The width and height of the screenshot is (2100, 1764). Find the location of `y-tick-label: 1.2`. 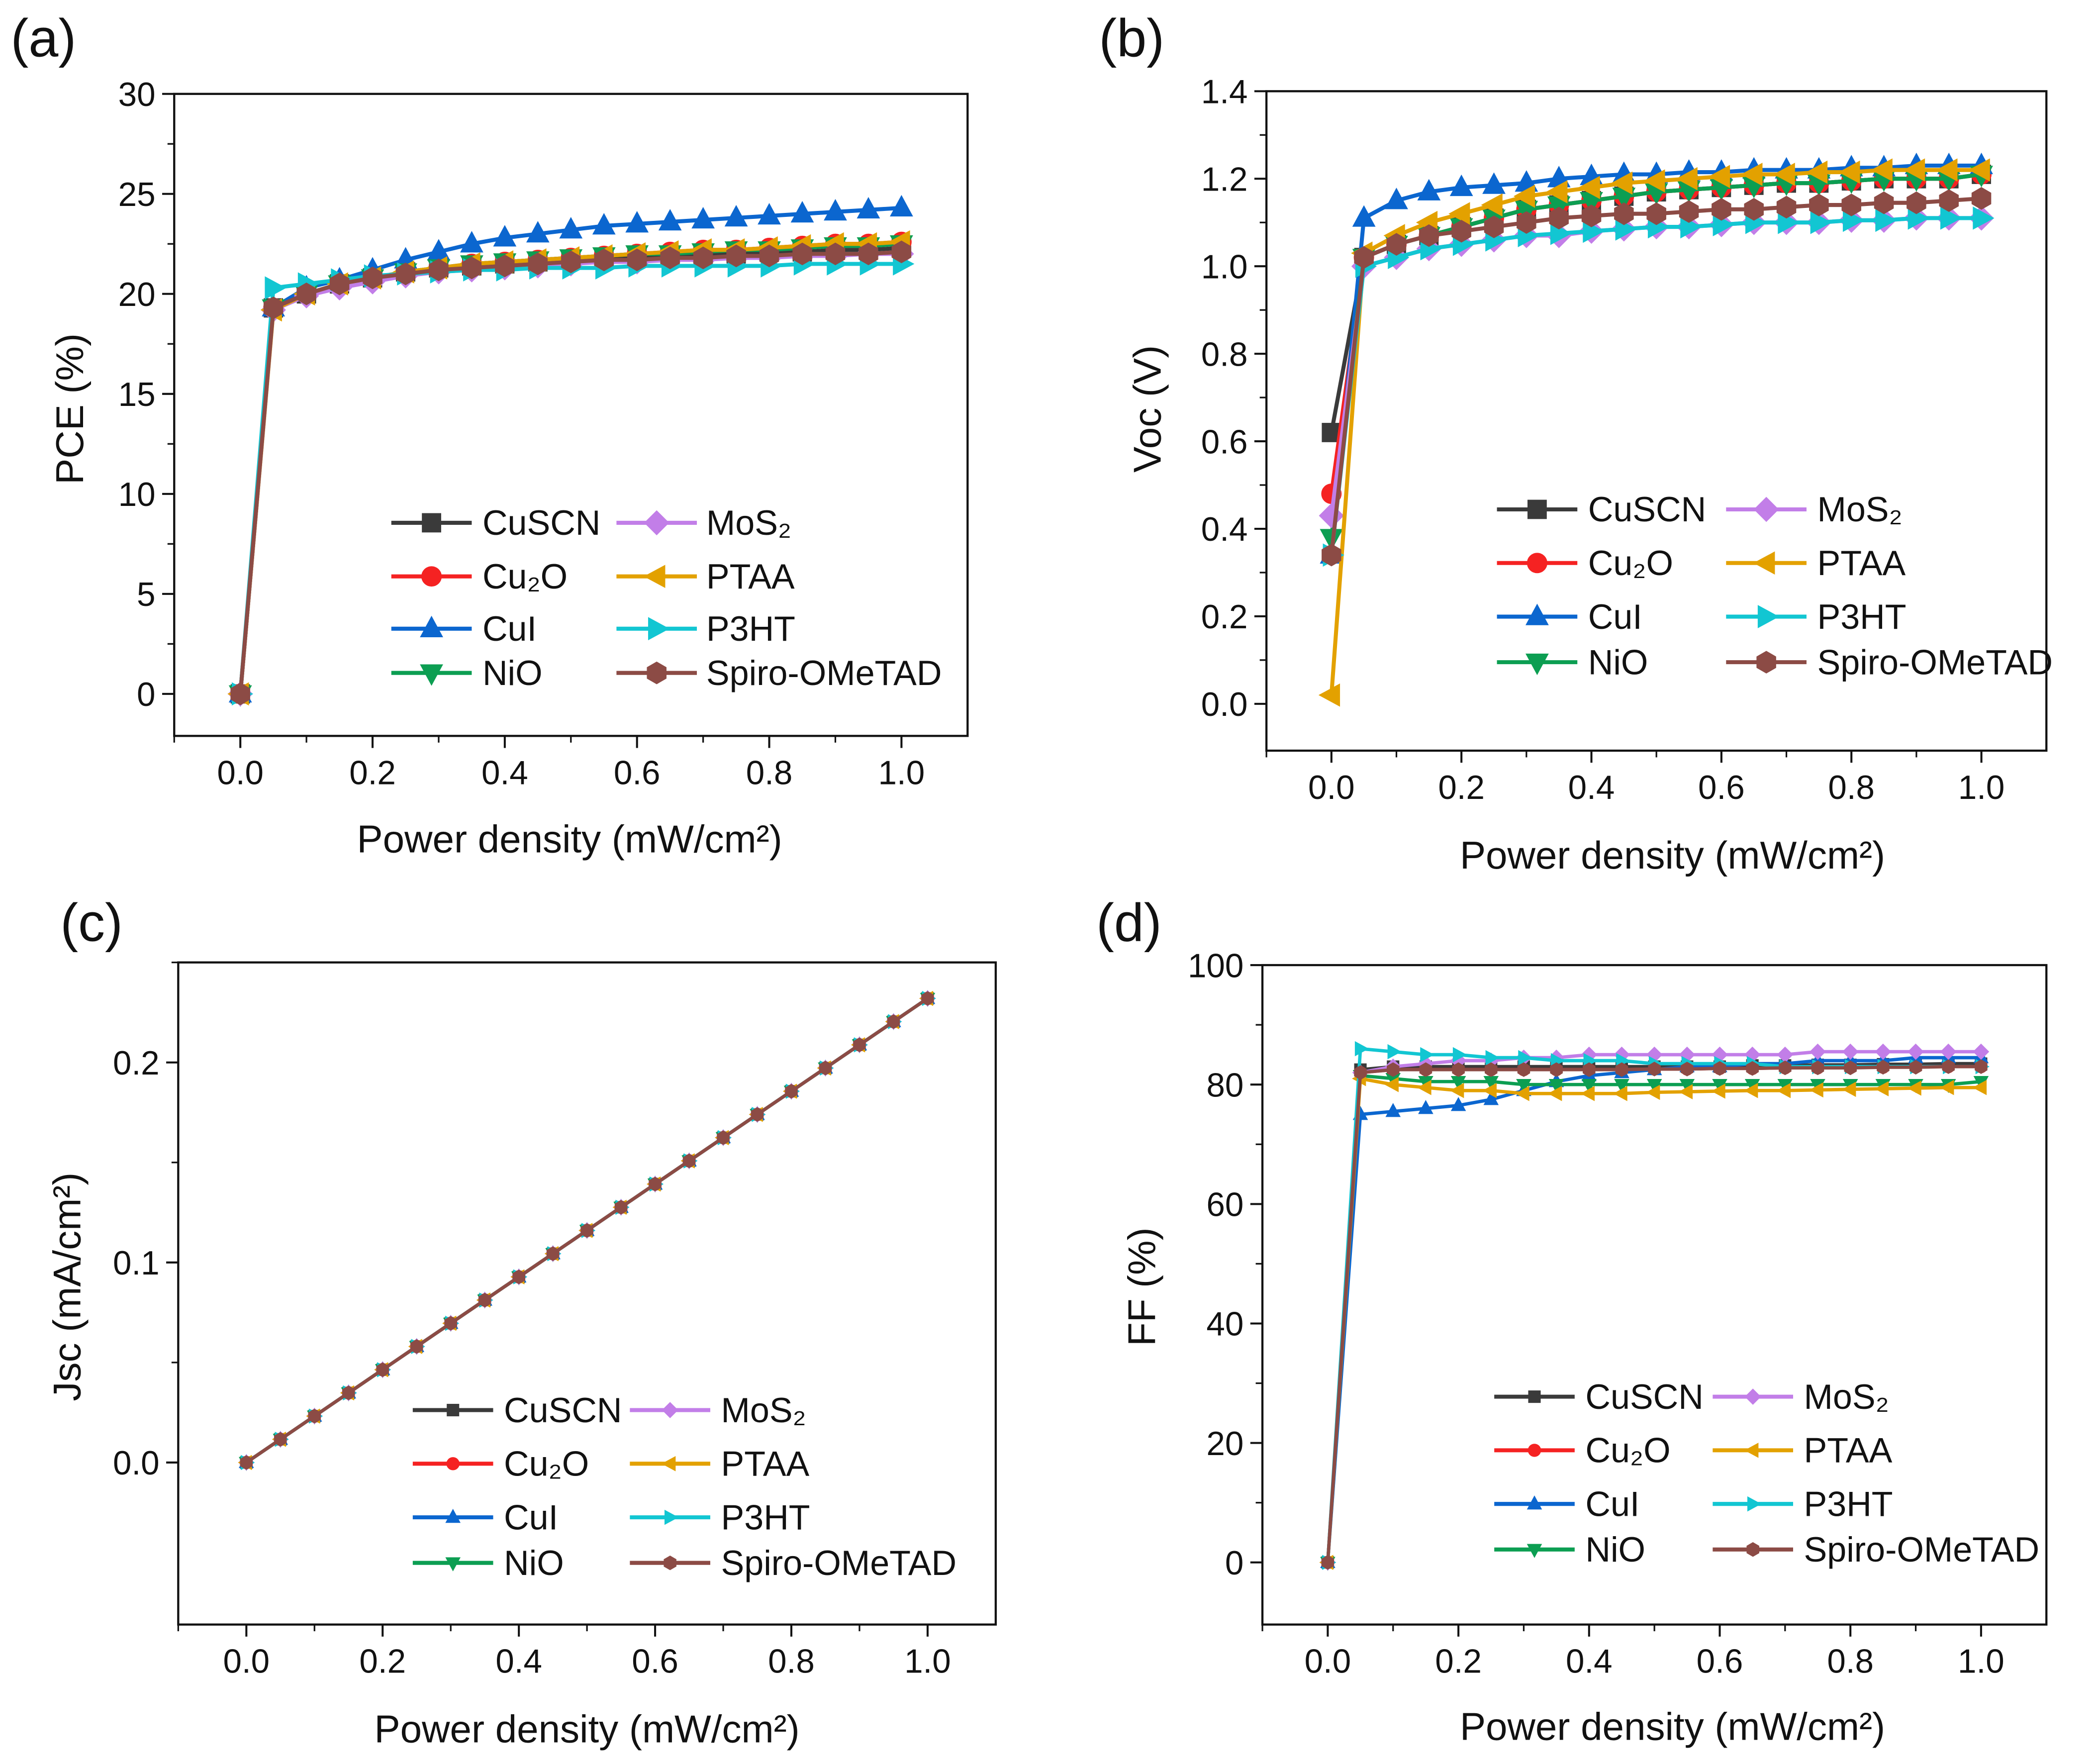

y-tick-label: 1.2 is located at coordinates (1224, 179).